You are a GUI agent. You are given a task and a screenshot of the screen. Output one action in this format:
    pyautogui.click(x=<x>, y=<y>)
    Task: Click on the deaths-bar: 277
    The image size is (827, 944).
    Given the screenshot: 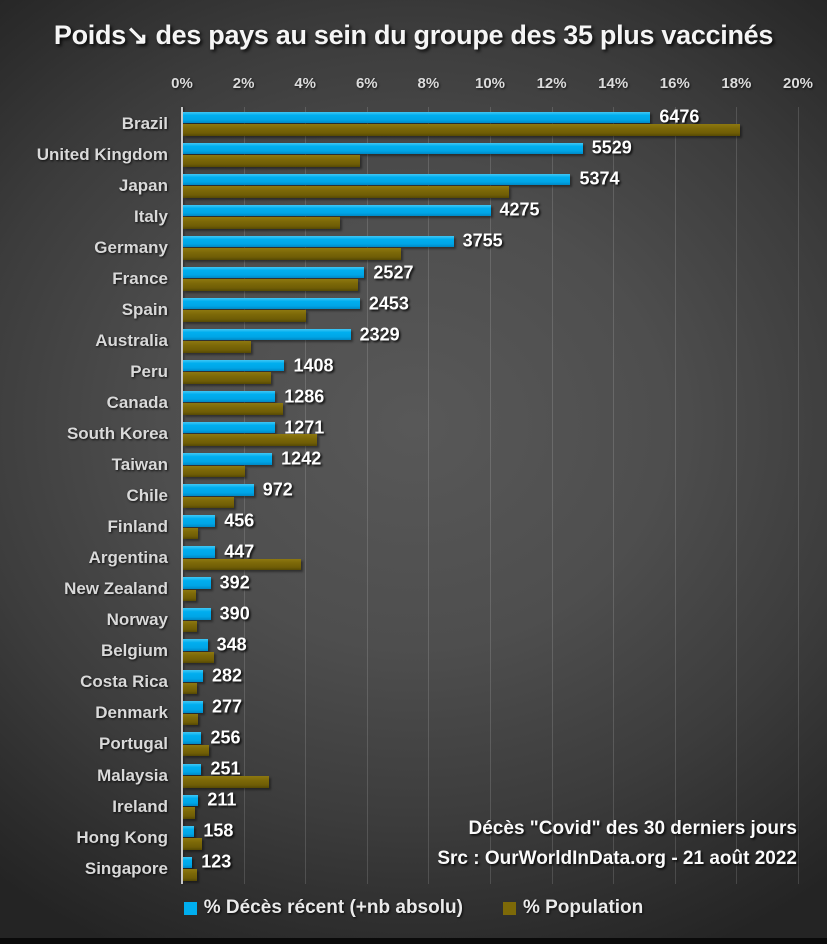 What is the action you would take?
    pyautogui.click(x=212, y=707)
    